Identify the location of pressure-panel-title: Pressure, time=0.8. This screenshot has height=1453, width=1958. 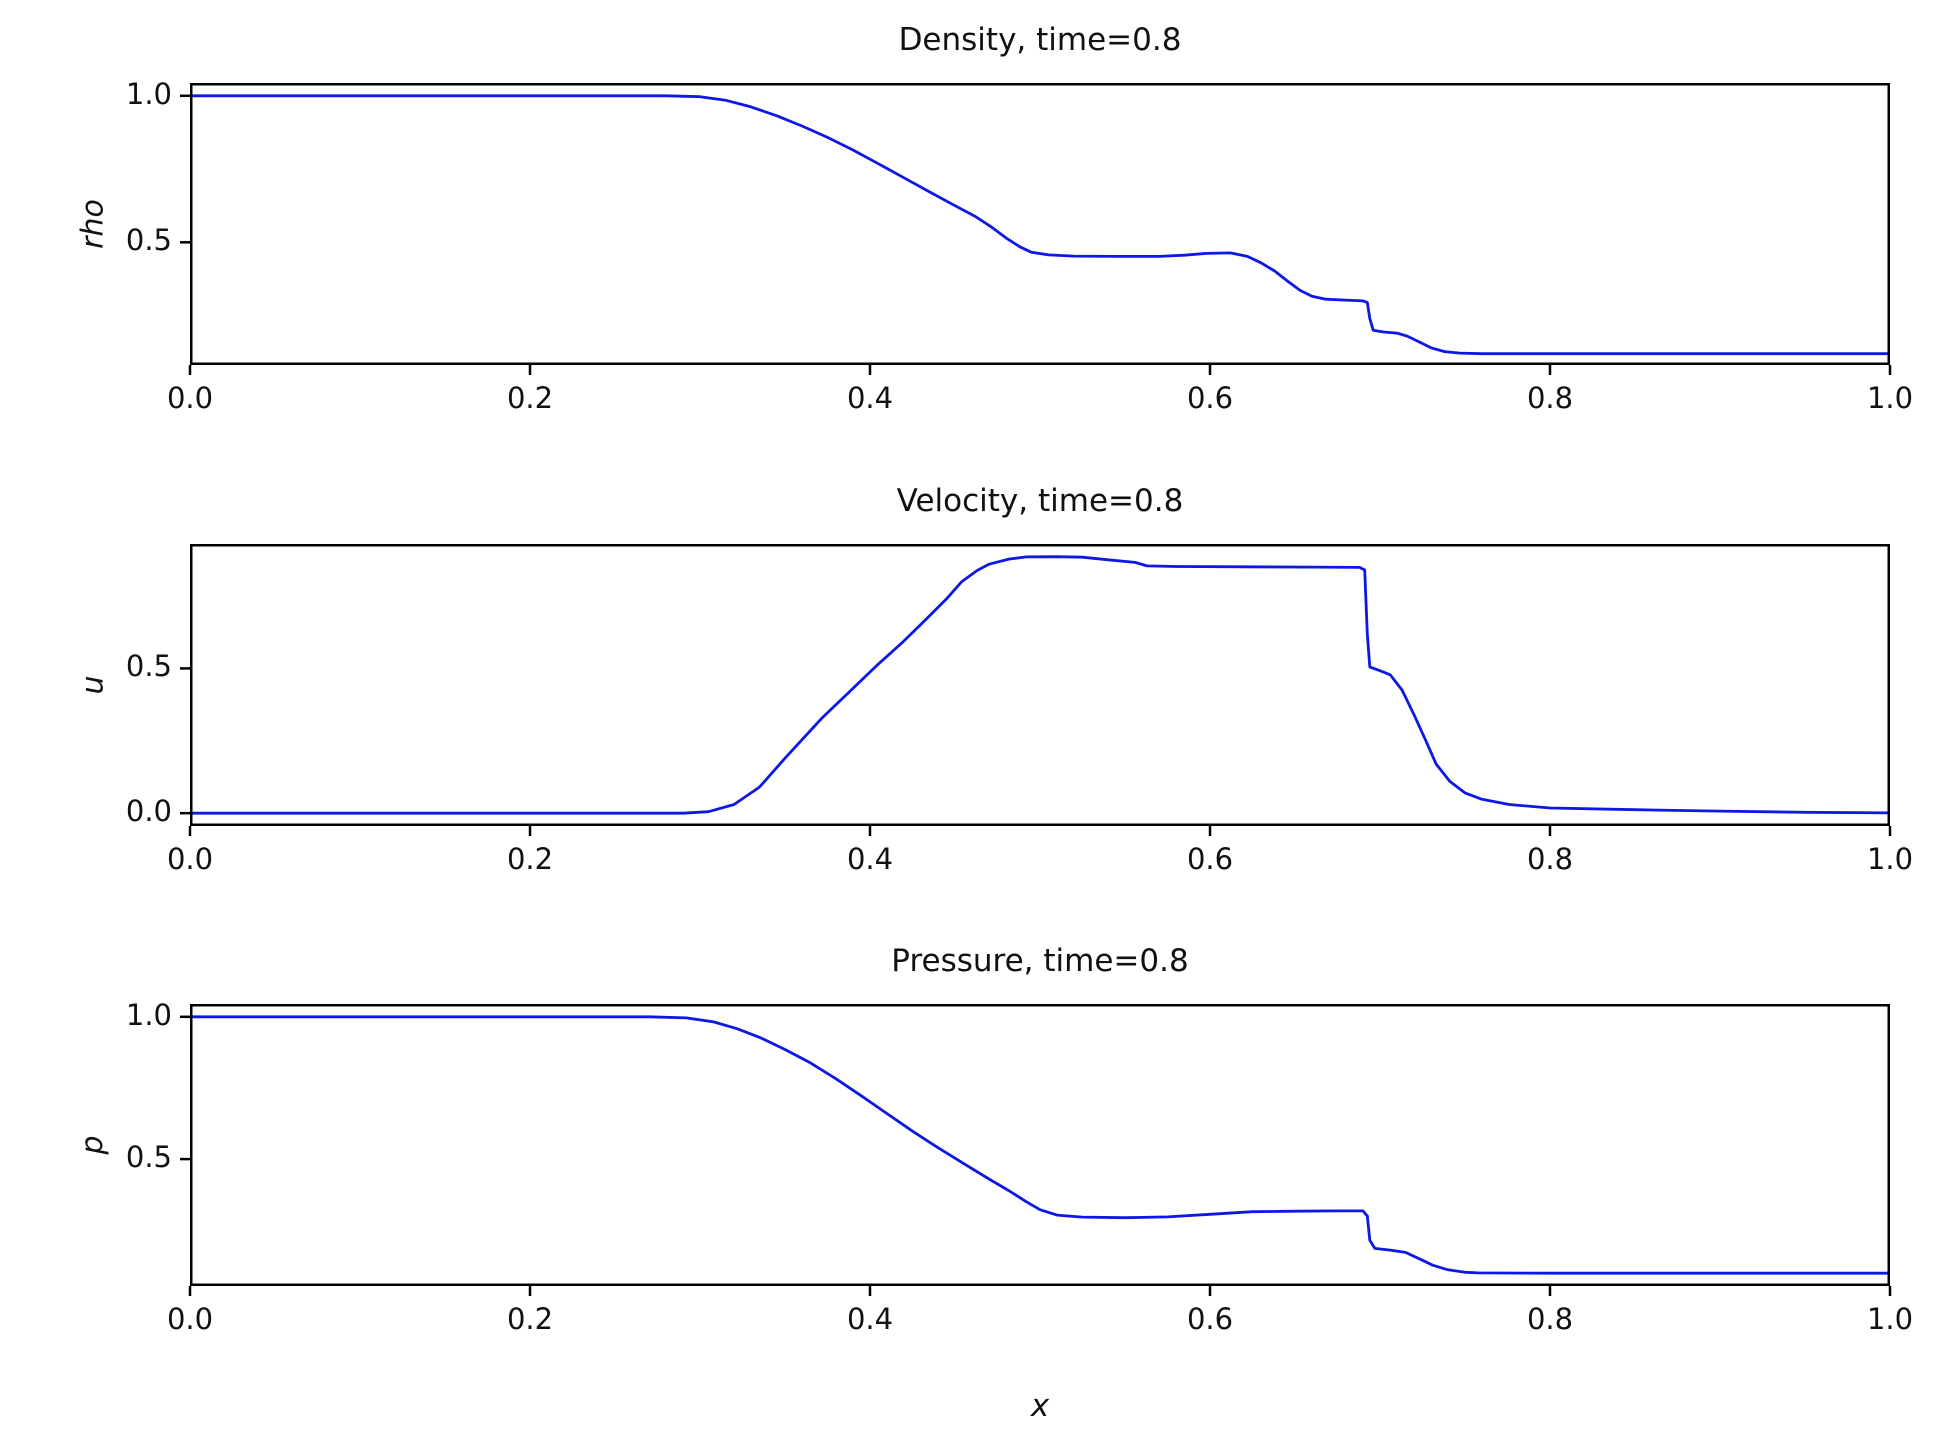
(1040, 961).